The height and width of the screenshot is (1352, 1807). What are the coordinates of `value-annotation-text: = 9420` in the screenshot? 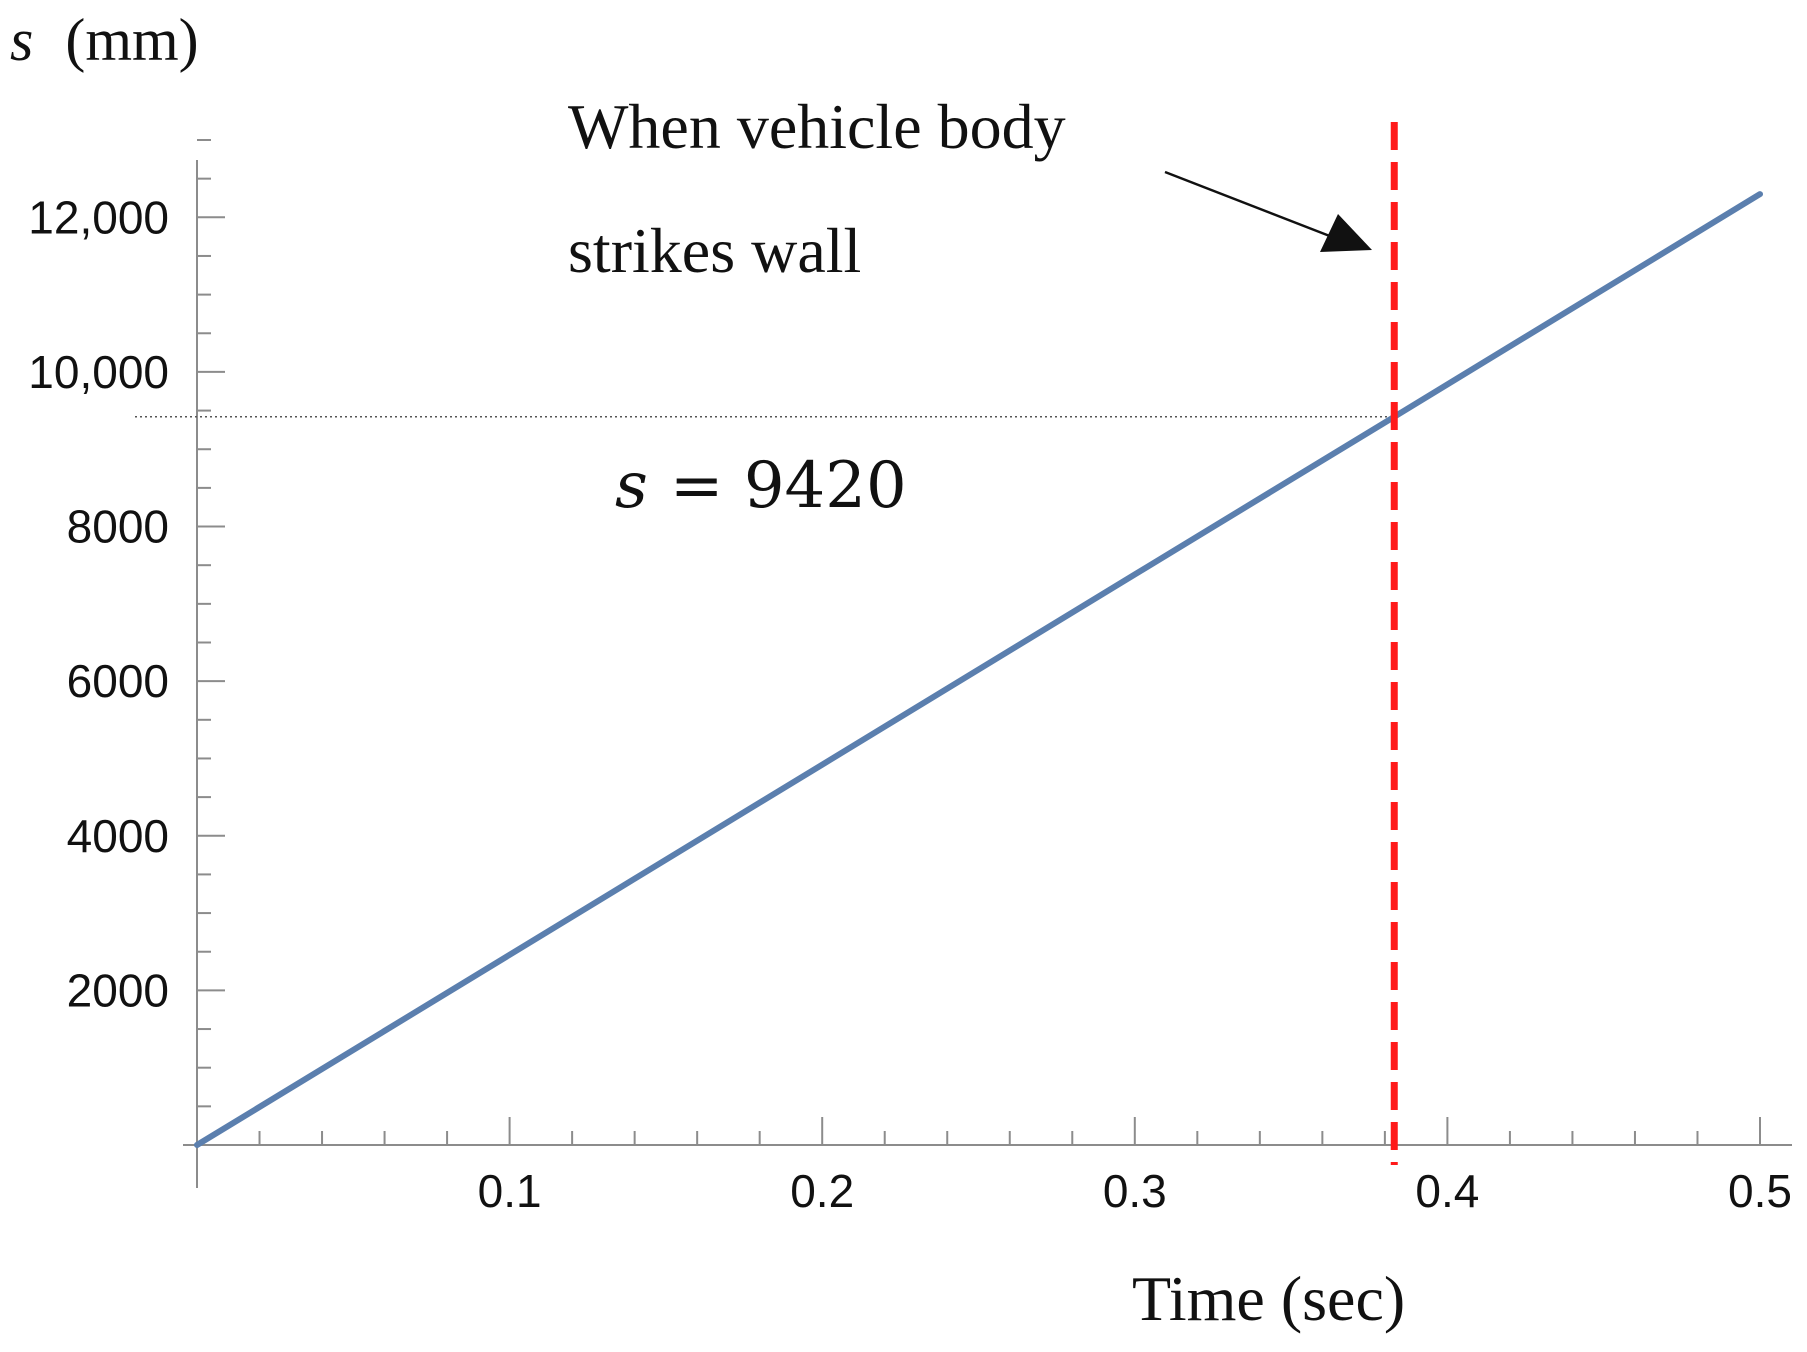 It's located at (788, 486).